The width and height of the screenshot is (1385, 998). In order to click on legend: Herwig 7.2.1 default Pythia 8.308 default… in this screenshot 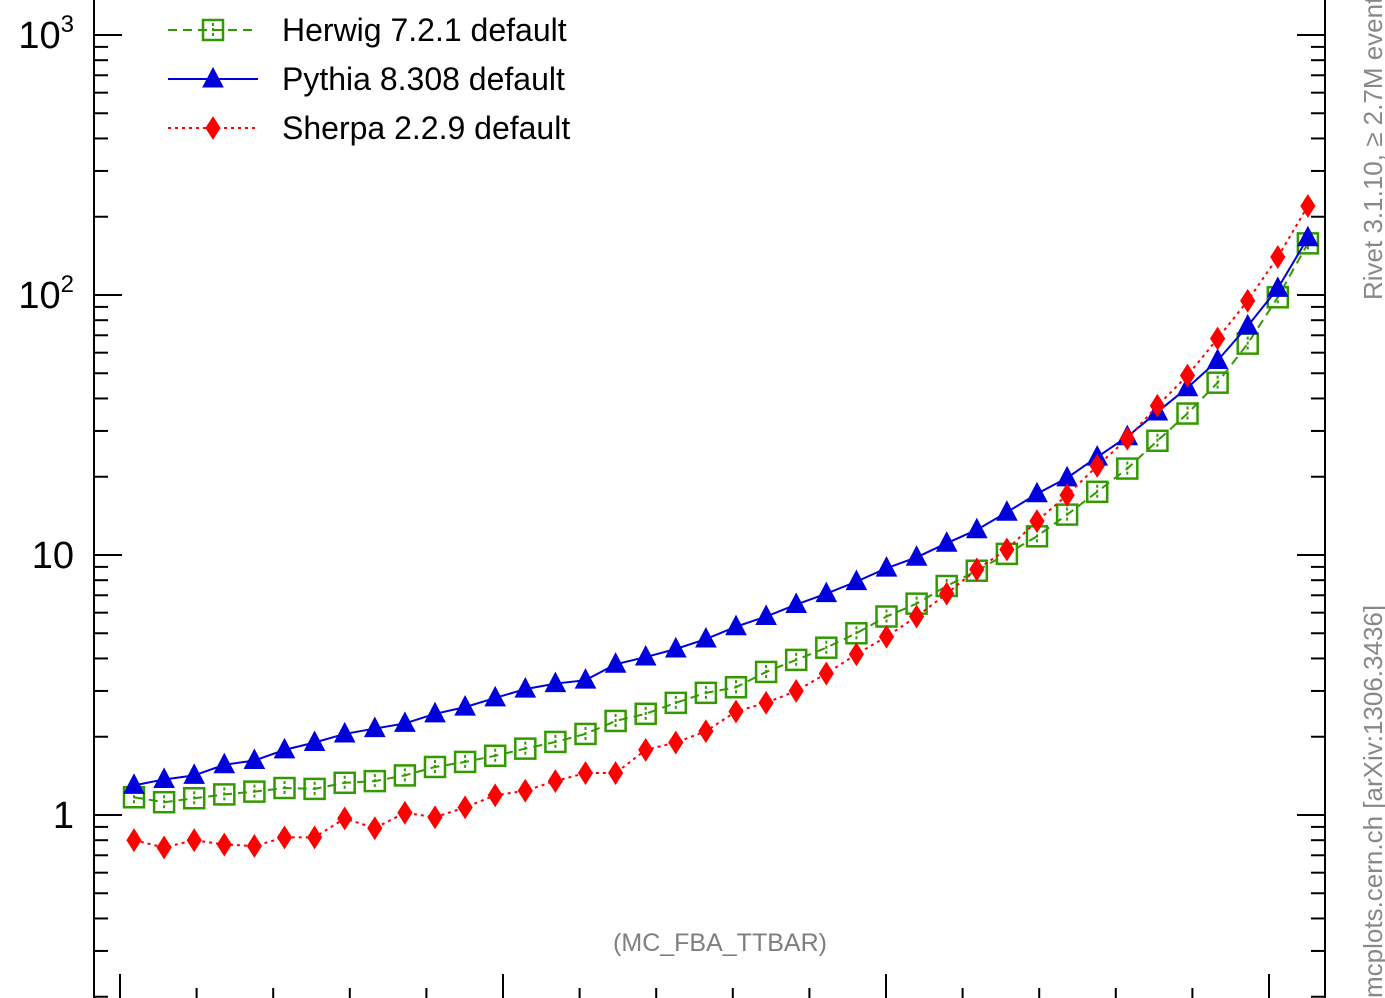, I will do `click(369, 79)`.